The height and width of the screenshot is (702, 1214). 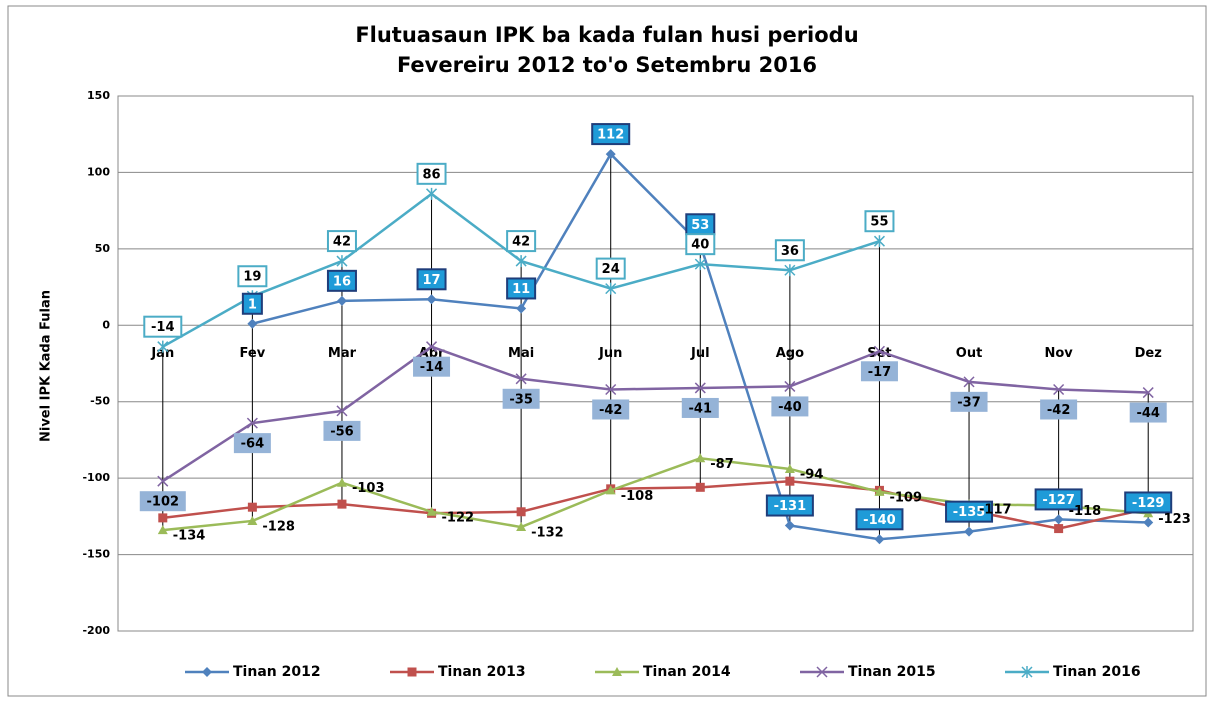 I want to click on data-label: -44, so click(x=1148, y=413).